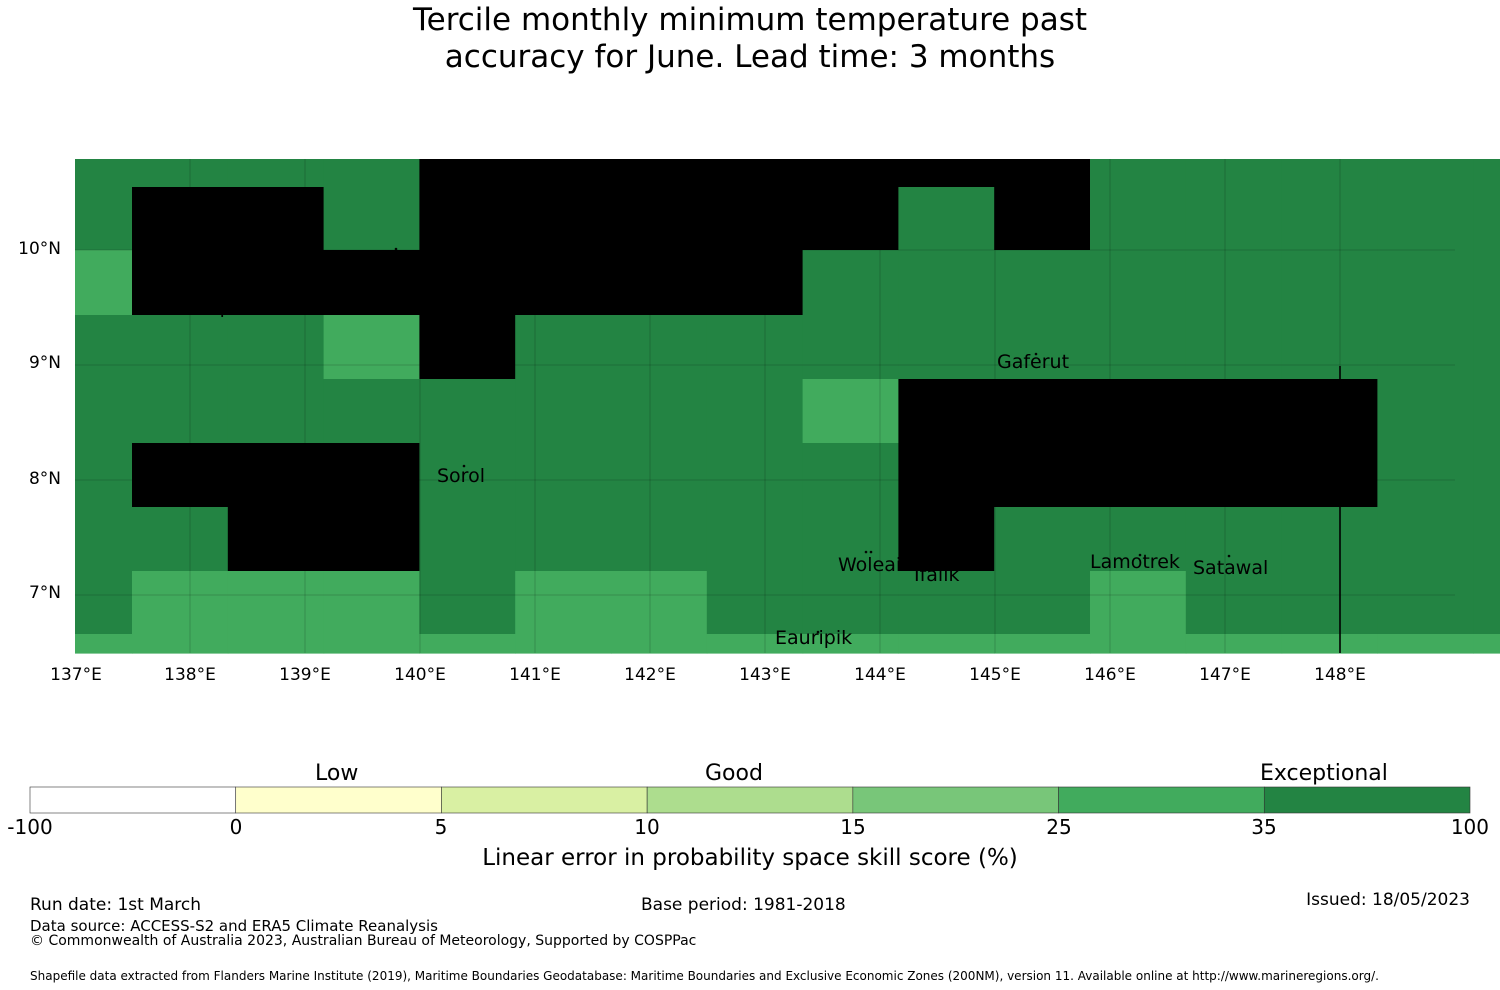 This screenshot has width=1500, height=990. What do you see at coordinates (734, 773) in the screenshot?
I see `legend-category-good: Good` at bounding box center [734, 773].